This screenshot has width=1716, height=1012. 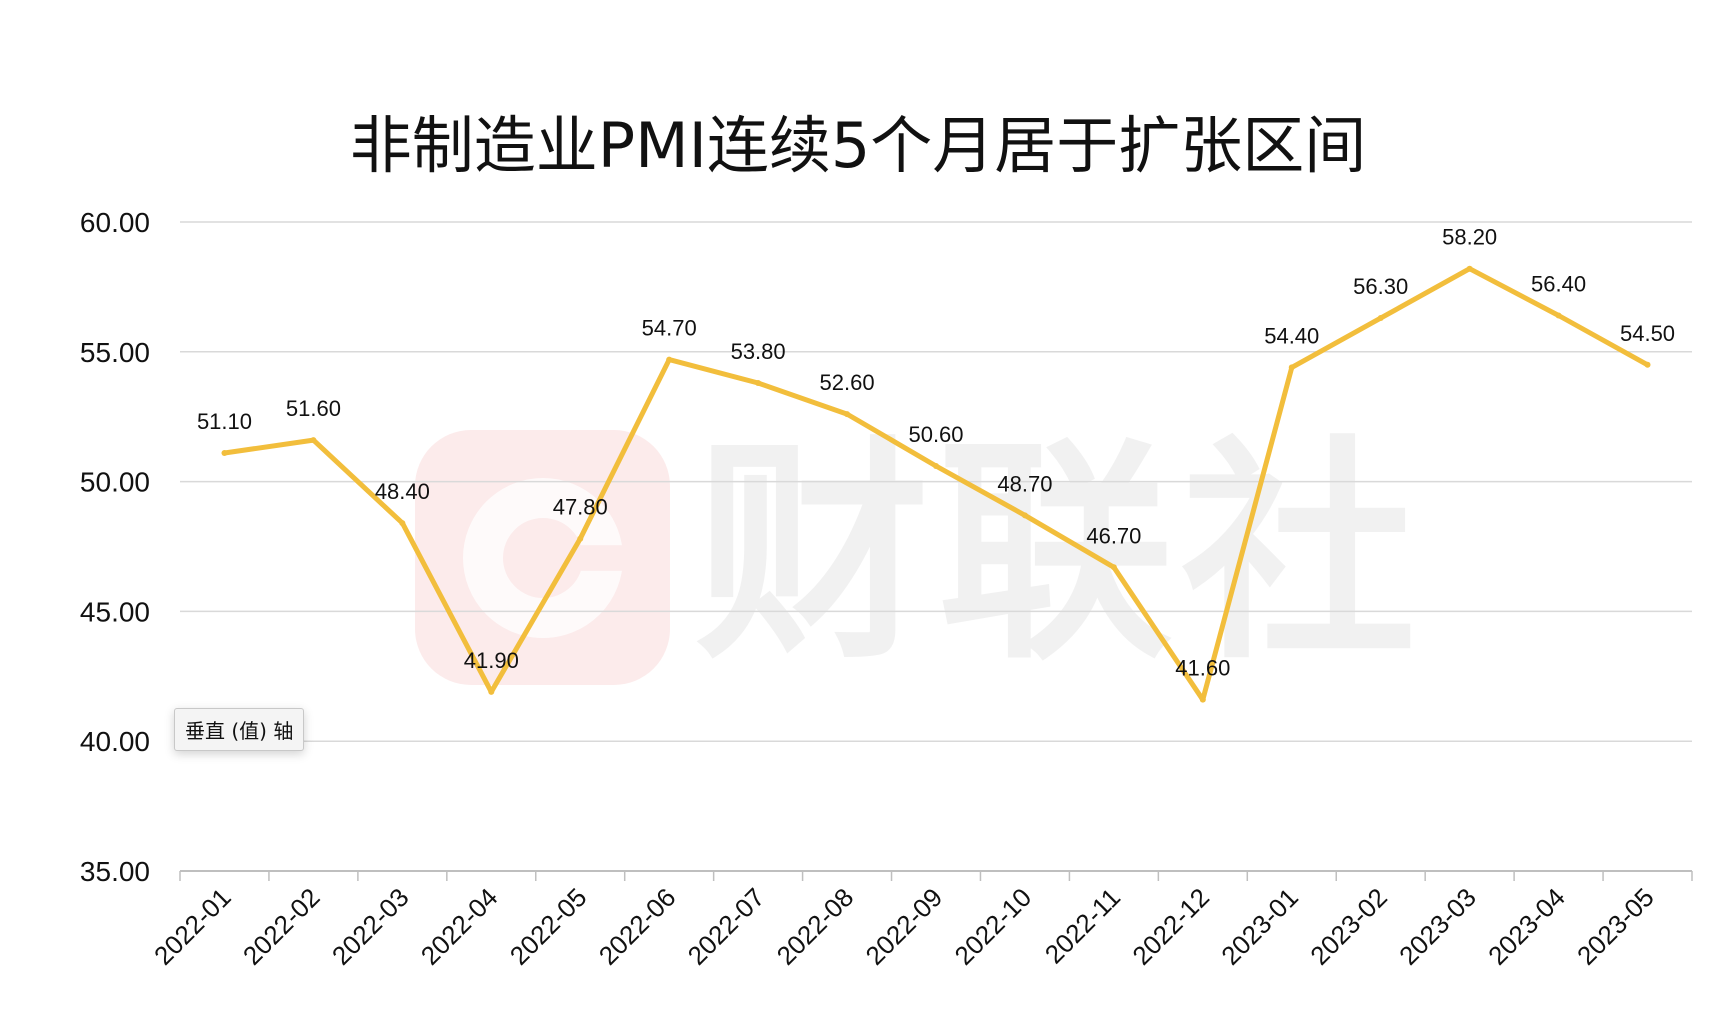 What do you see at coordinates (1437, 926) in the screenshot?
I see `x-tick-label: 2023-03` at bounding box center [1437, 926].